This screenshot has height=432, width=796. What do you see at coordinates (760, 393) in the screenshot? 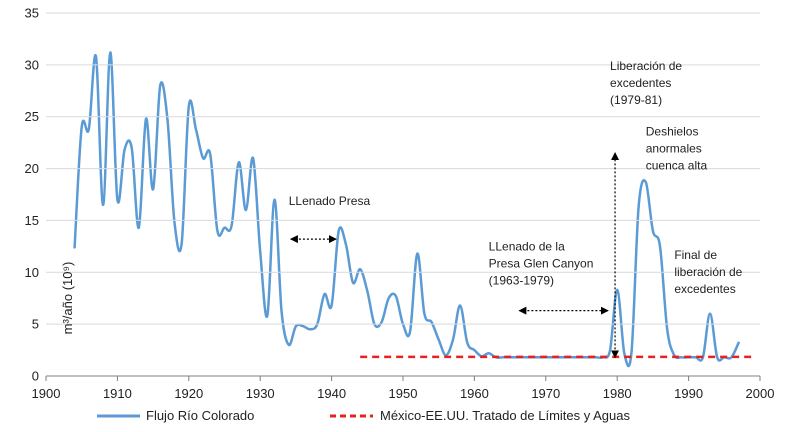
I see `x-tick-label: 2000` at bounding box center [760, 393].